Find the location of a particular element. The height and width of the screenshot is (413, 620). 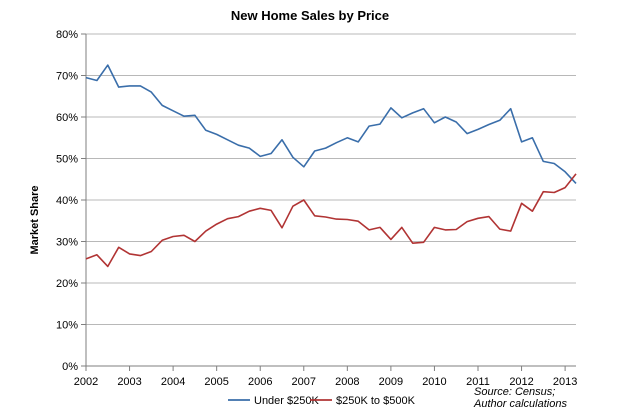

source-line: Author calculations is located at coordinates (520, 404).